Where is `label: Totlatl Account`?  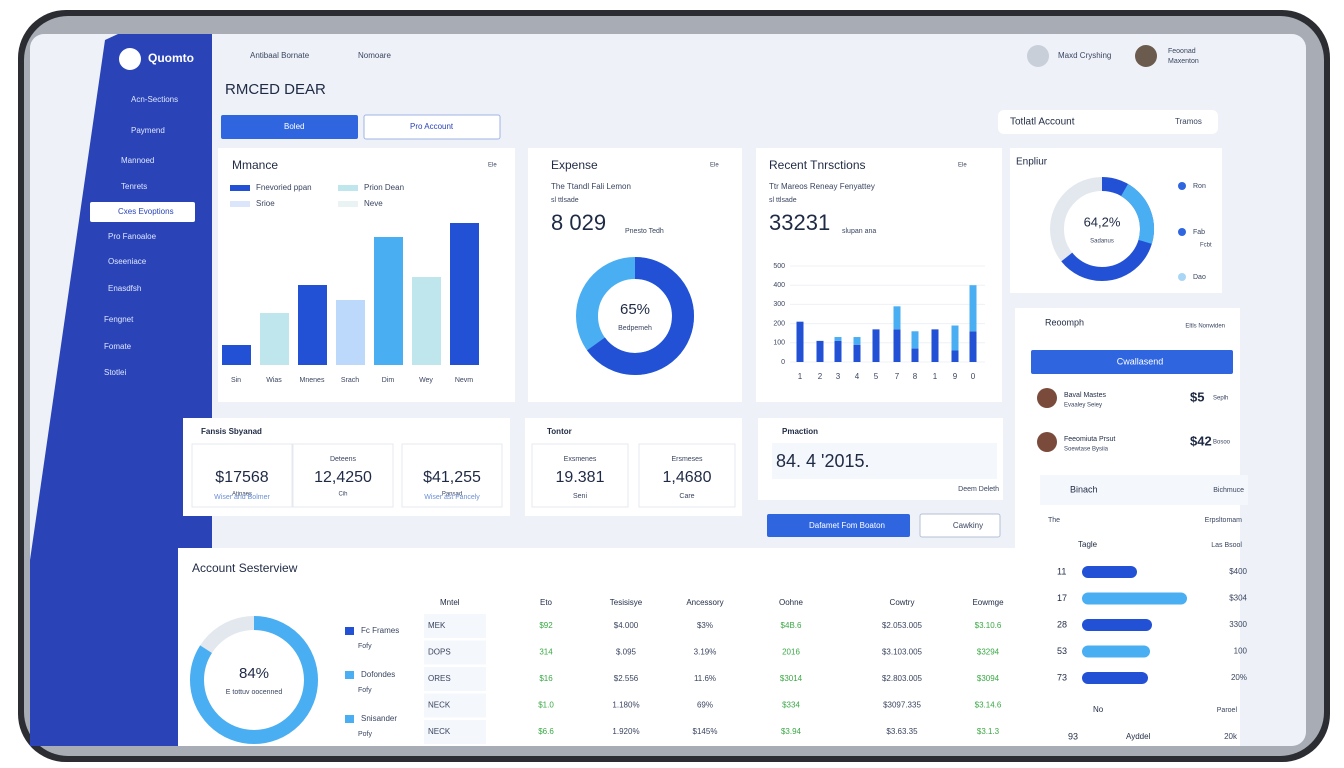
label: Totlatl Account is located at coordinates (1042, 122).